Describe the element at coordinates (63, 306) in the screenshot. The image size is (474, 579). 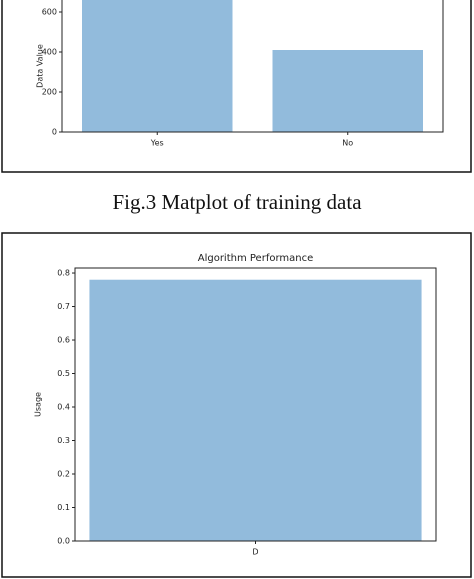
I see `y-tick-label: 0.7` at that location.